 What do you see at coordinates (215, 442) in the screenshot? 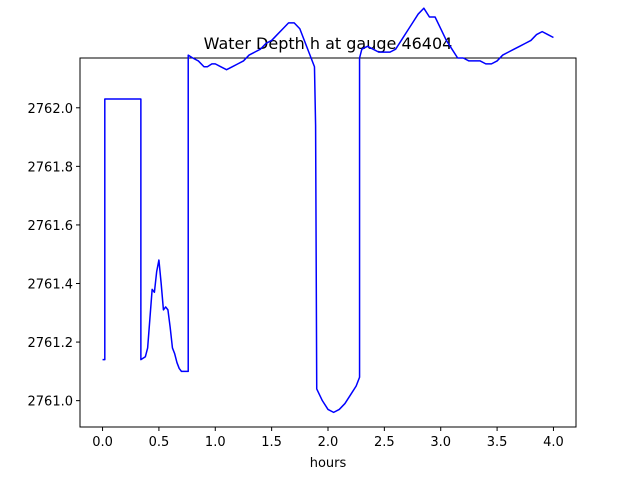
I see `x-tick-label: 1.0` at bounding box center [215, 442].